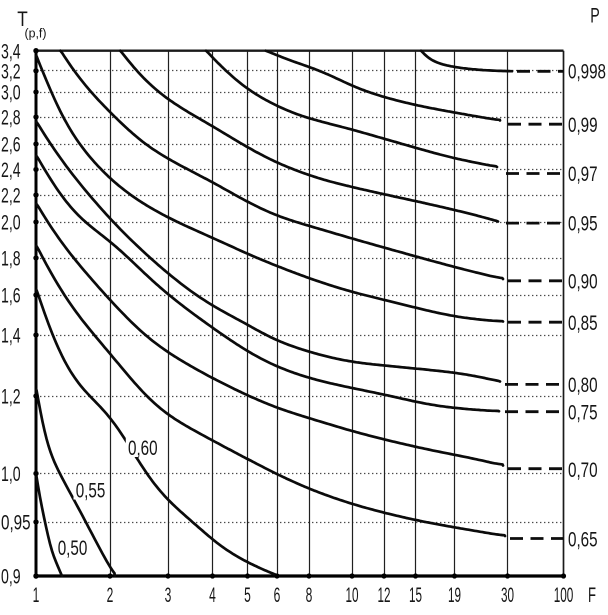 This screenshot has height=615, width=608. I want to click on svg-text: 1,0, so click(11, 474).